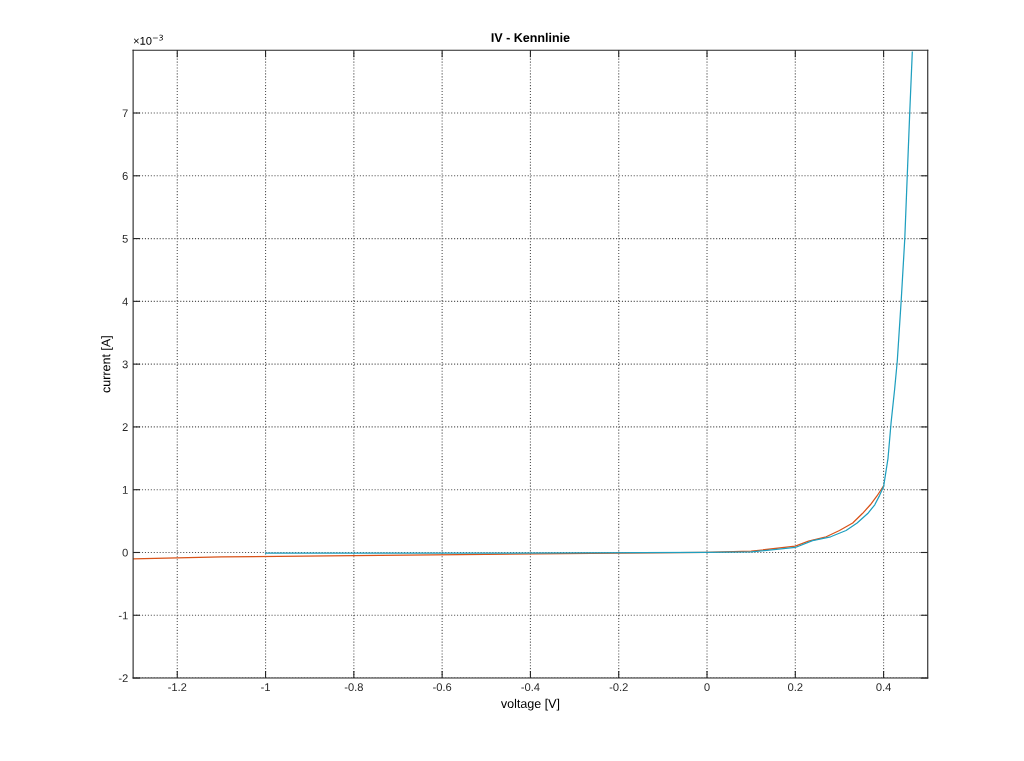  What do you see at coordinates (148, 39) in the screenshot?
I see `text: ×10$^{−3}$` at bounding box center [148, 39].